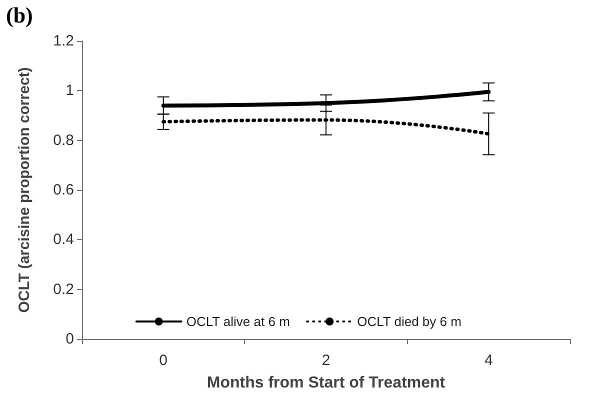 The image size is (597, 401). Describe the element at coordinates (63, 41) in the screenshot. I see `y-tick-label: 1.2` at that location.